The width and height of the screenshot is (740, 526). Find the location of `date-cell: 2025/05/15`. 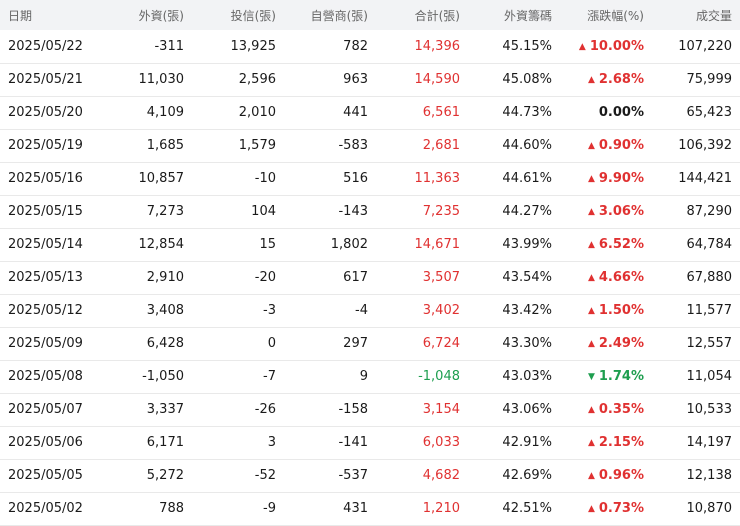

date-cell: 2025/05/15 is located at coordinates (45, 211).